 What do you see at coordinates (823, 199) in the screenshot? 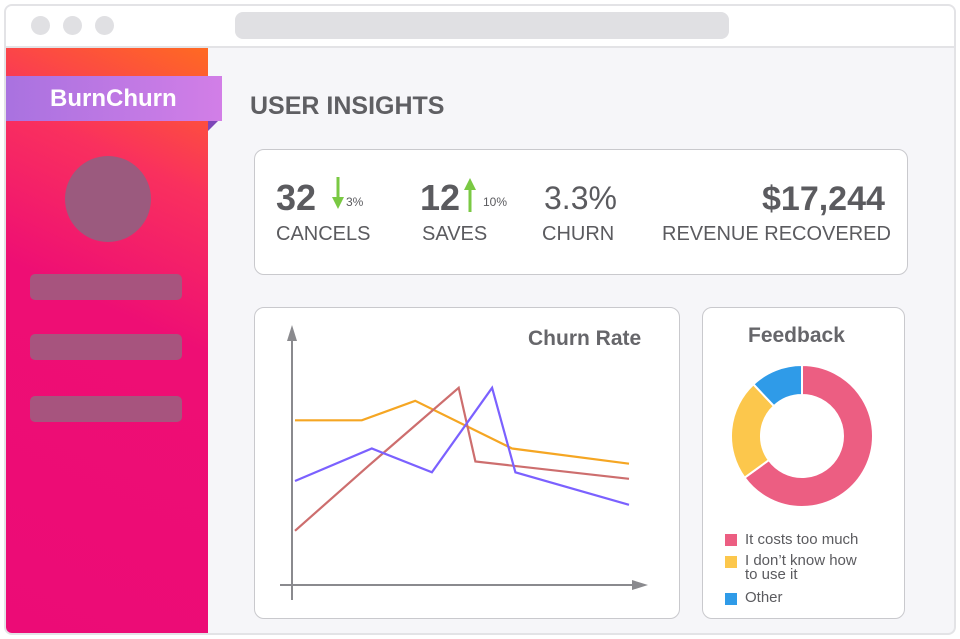
I see `revenue-value: $17,244` at bounding box center [823, 199].